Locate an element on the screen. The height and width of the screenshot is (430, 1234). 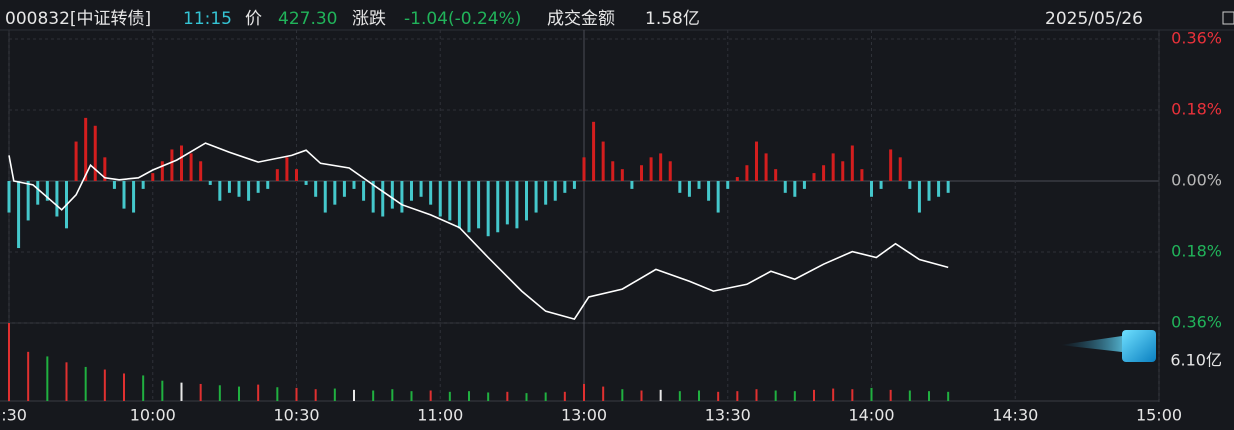
x-tick-label: 13:00 is located at coordinates (584, 415).